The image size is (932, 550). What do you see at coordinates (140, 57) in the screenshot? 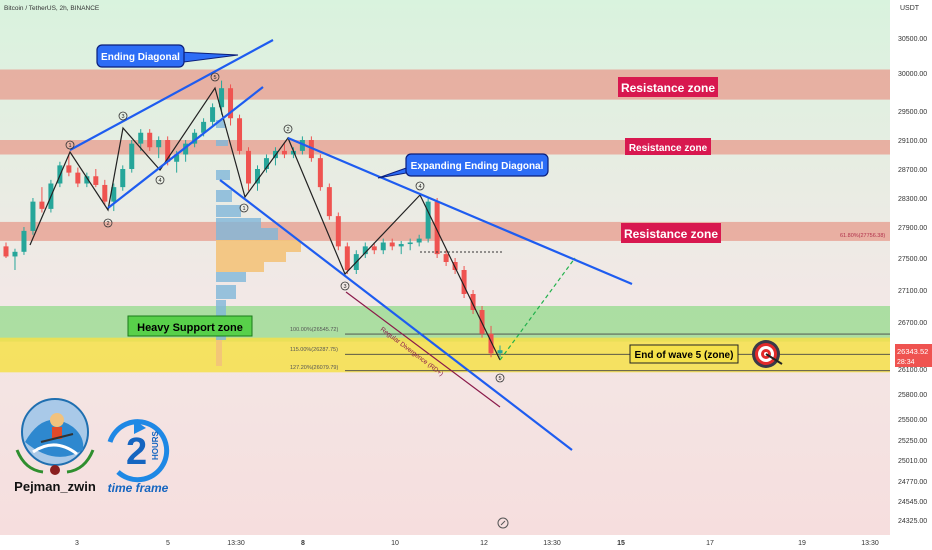
I see `ending-diagonal-label: Ending Diagonal` at bounding box center [140, 57].